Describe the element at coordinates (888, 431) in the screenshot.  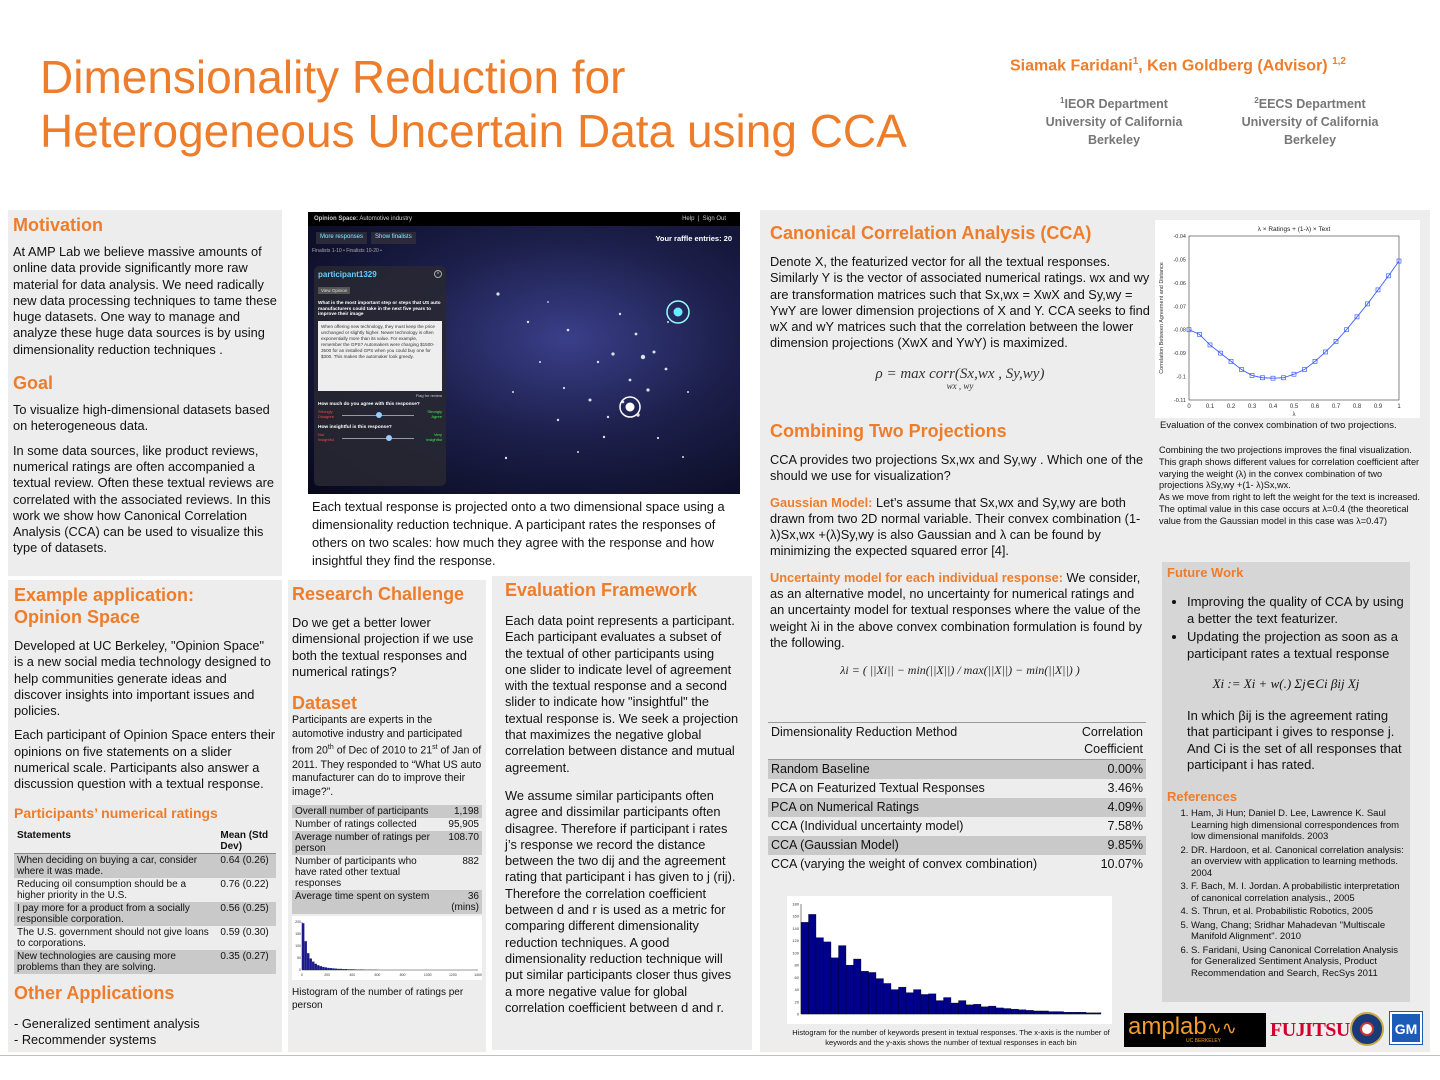
I see `combining-heading: Combining Two Projections` at that location.